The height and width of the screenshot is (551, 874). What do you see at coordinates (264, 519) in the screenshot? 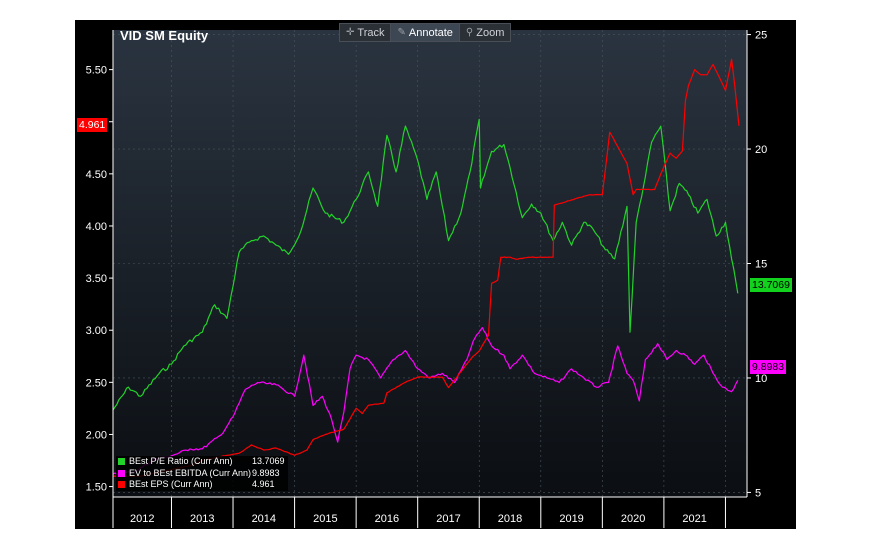
I see `x-tick-label: 2014` at bounding box center [264, 519].